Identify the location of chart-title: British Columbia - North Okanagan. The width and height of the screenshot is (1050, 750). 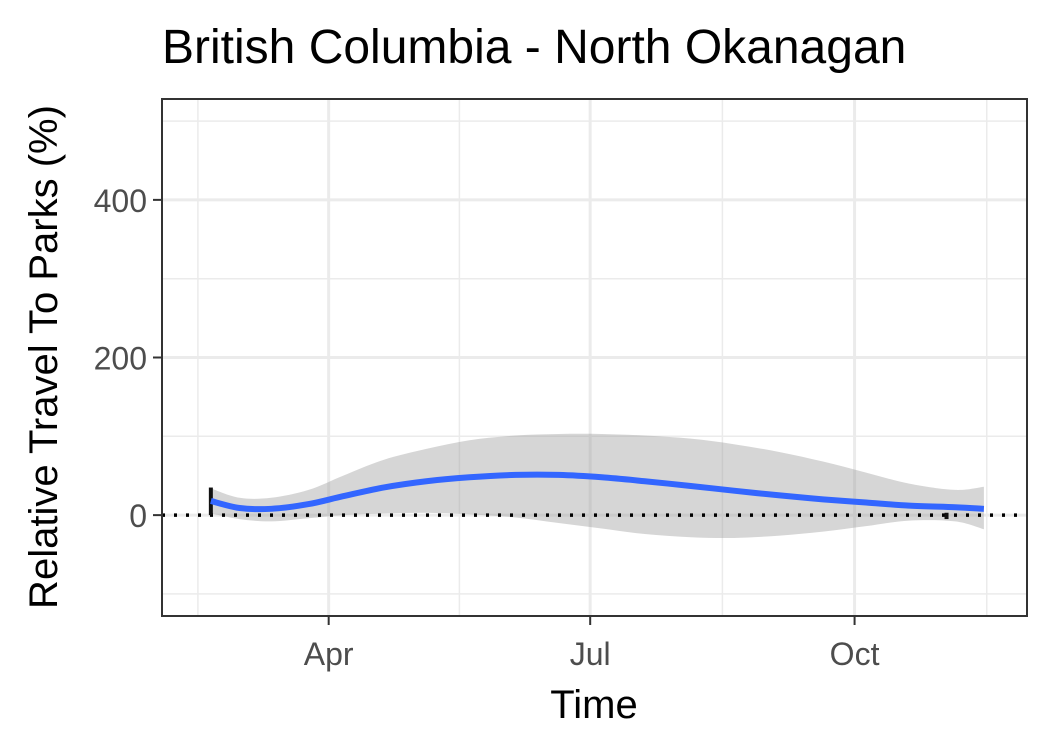
(534, 47).